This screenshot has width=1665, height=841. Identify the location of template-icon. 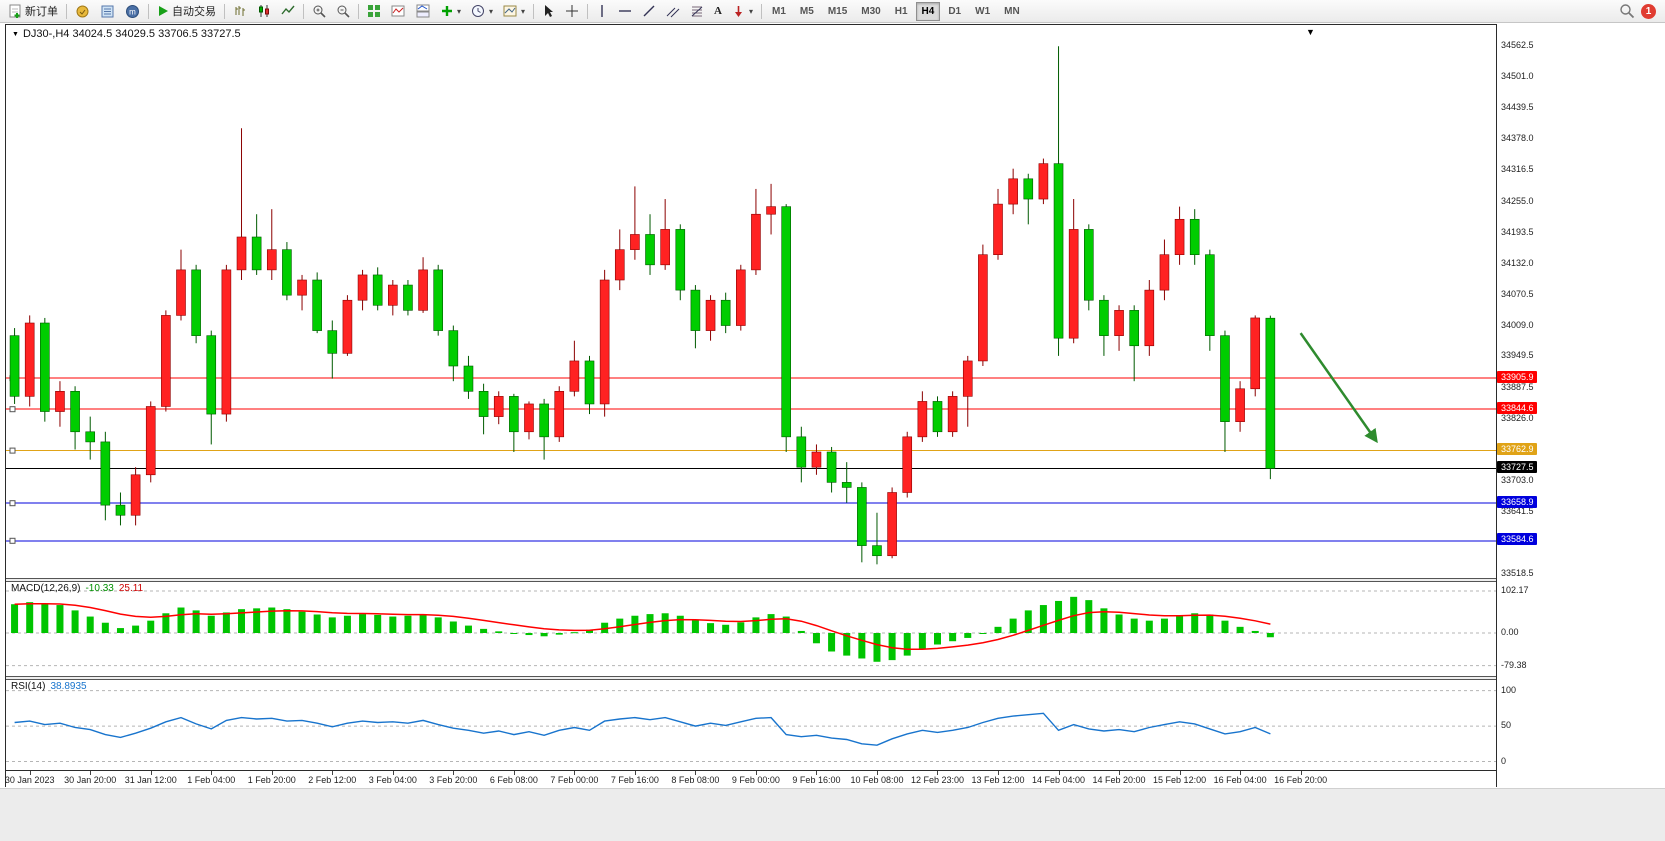
(510, 11).